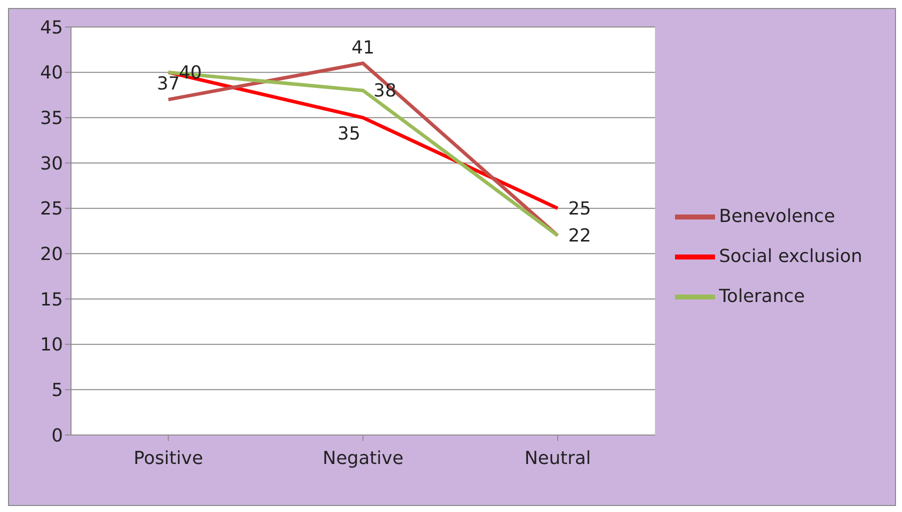 Image resolution: width=902 pixels, height=512 pixels. What do you see at coordinates (349, 134) in the screenshot?
I see `data-label: 35` at bounding box center [349, 134].